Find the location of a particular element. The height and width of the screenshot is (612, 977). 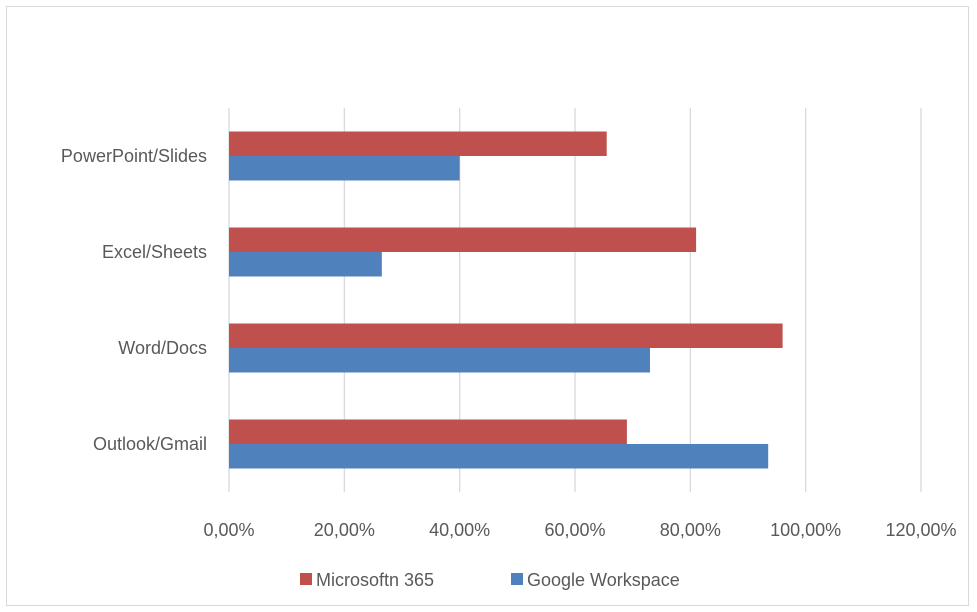

category-label-word-docs: Word/Docs is located at coordinates (162, 348).